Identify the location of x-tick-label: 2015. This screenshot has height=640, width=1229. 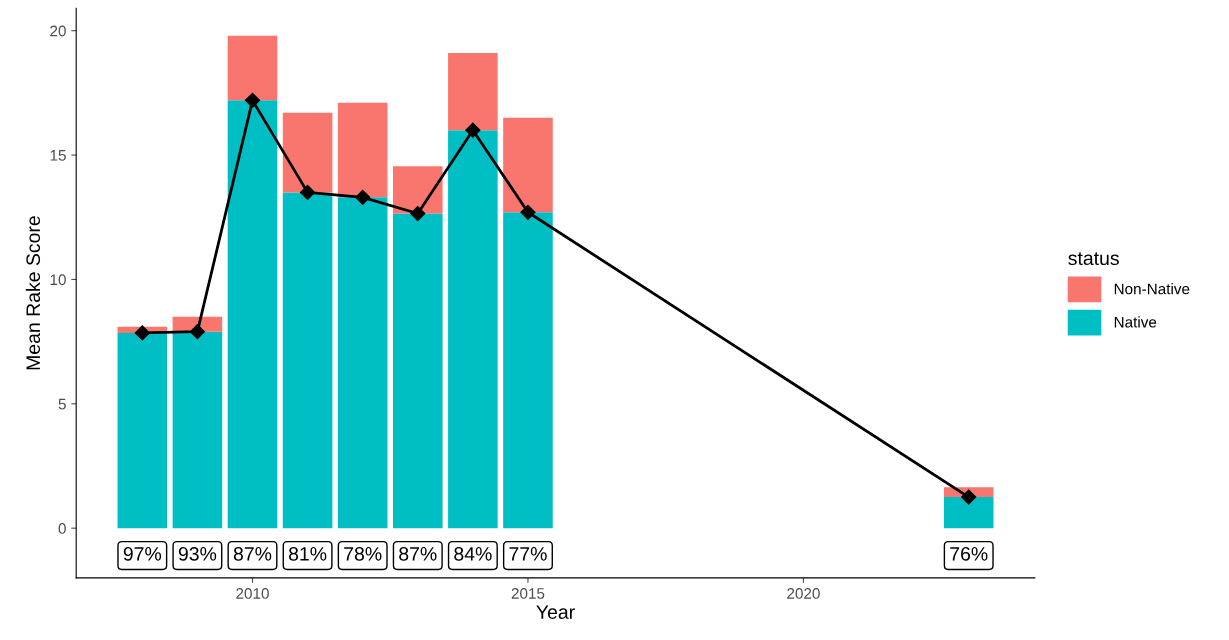
(528, 593).